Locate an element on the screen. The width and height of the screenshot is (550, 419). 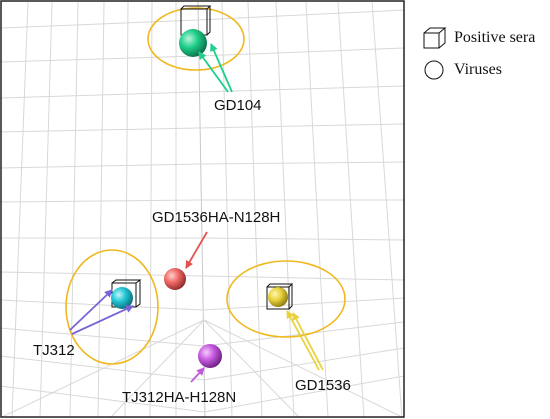
circle-icon is located at coordinates (434, 70).